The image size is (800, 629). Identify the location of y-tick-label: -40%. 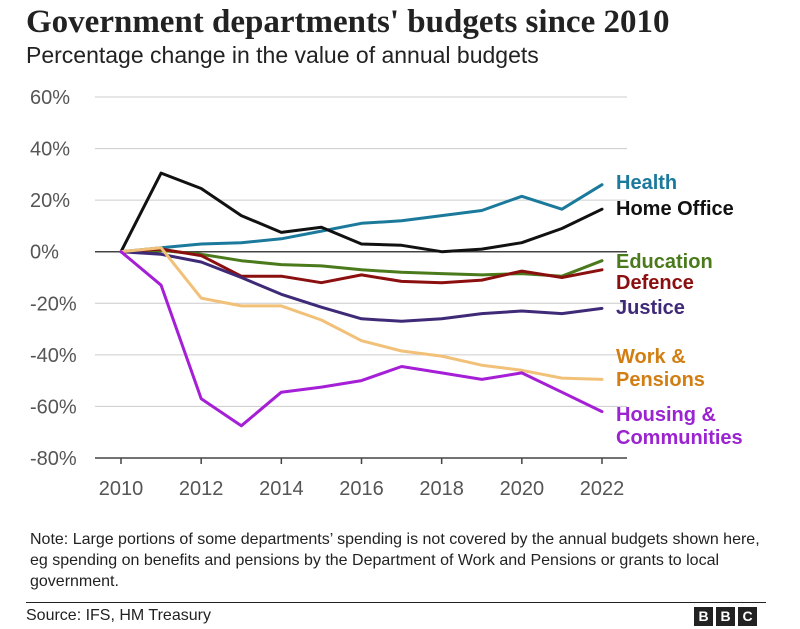
(53, 356).